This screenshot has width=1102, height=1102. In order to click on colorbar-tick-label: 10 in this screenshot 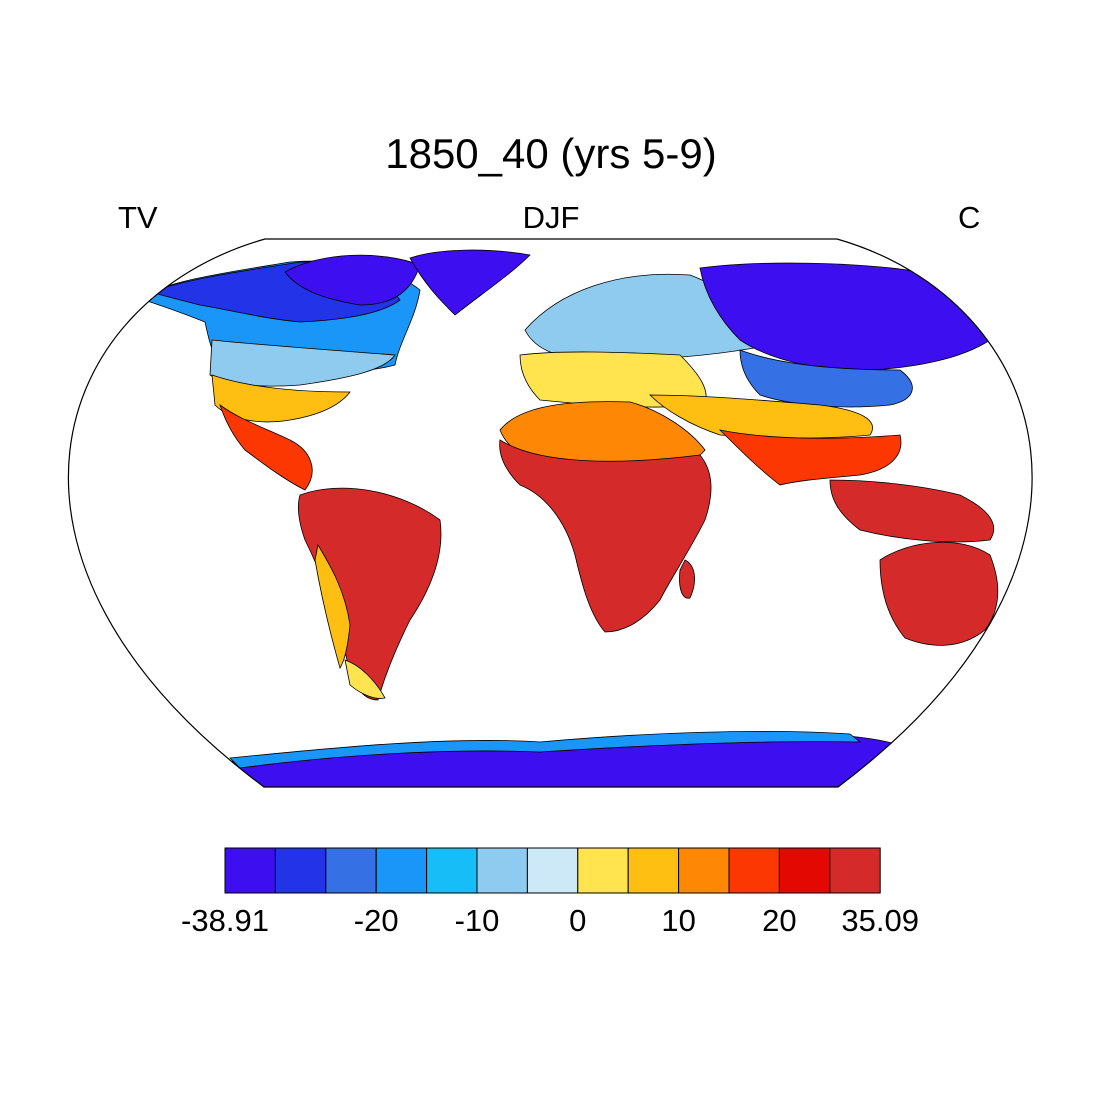, I will do `click(678, 920)`.